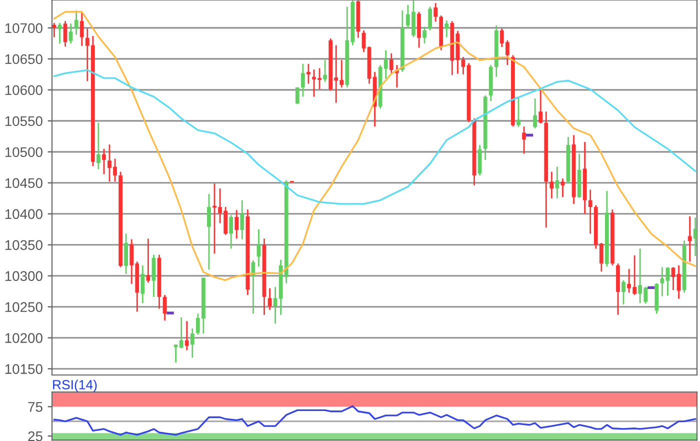 This screenshot has width=700, height=441. I want to click on y-tick-label: 10150, so click(23, 369).